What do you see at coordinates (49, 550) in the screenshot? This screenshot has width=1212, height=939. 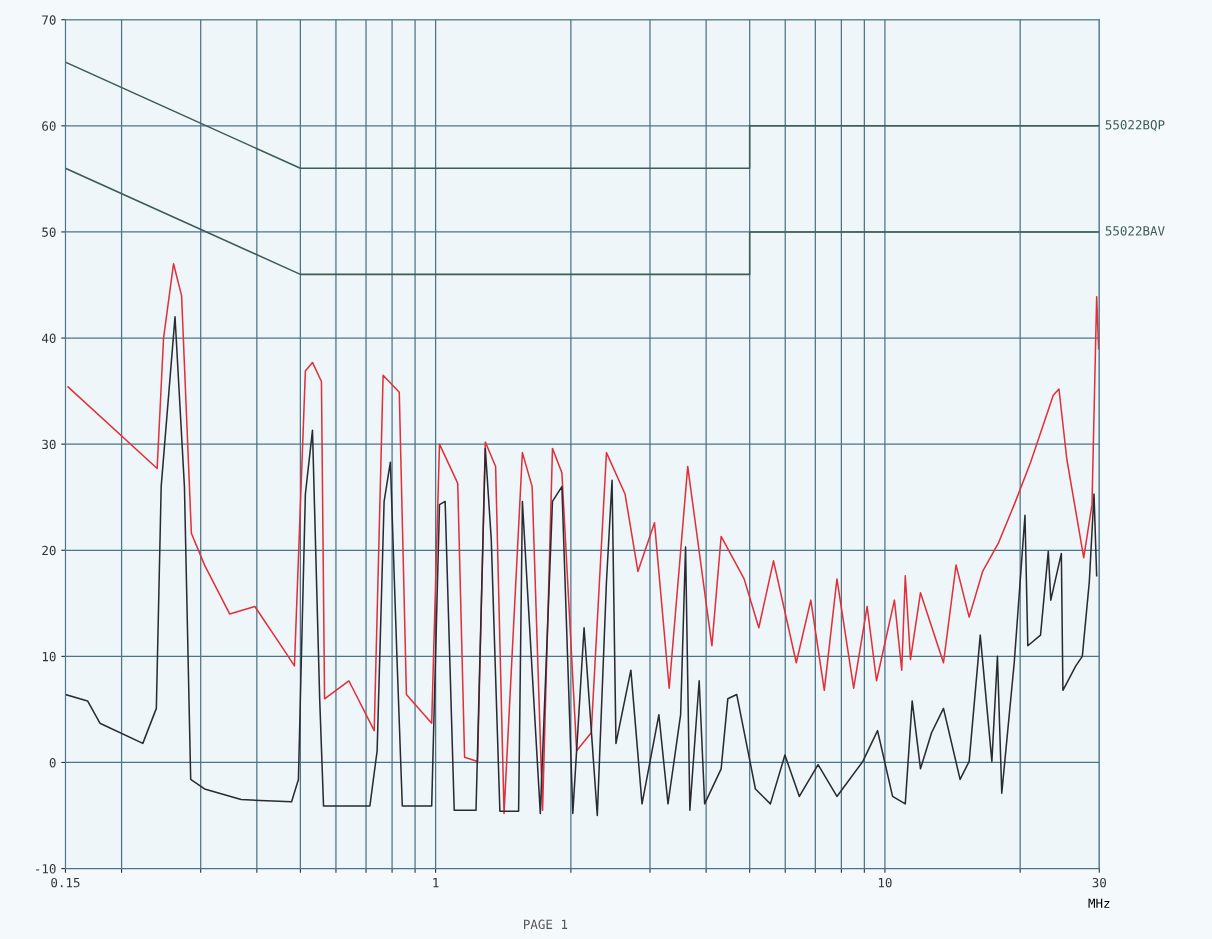 I see `y-tick-label: 20` at bounding box center [49, 550].